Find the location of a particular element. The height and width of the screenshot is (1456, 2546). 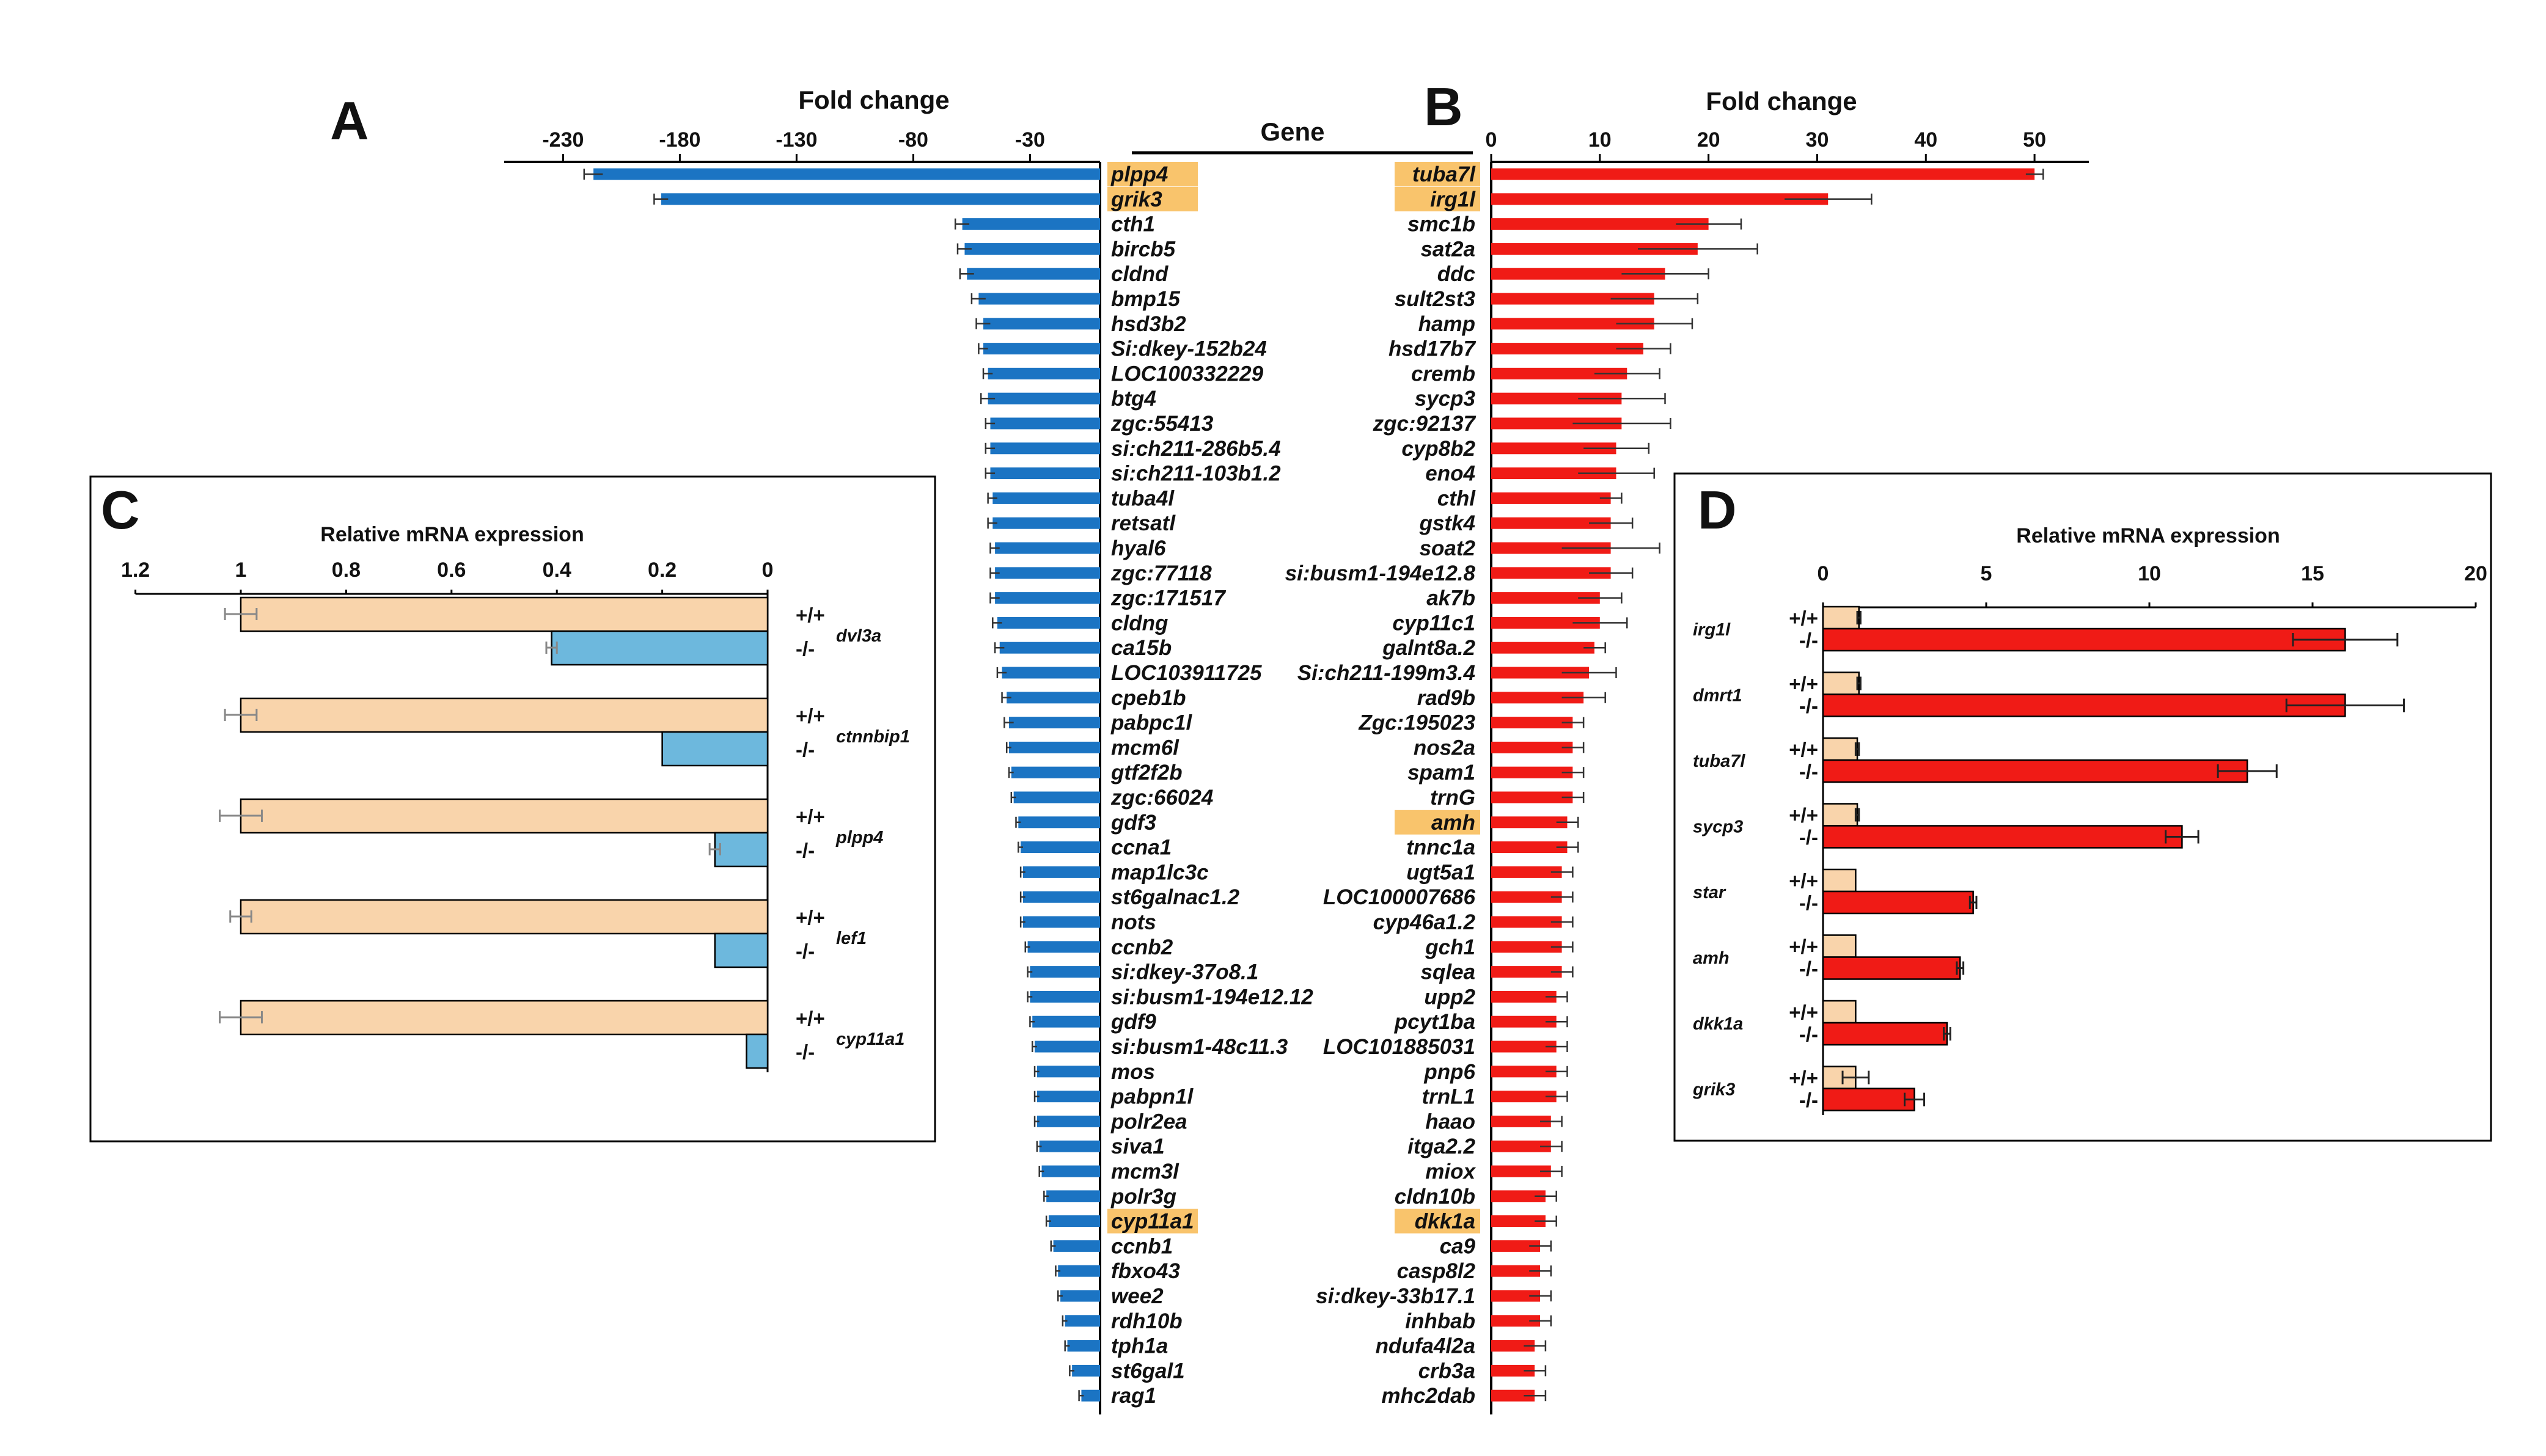

panel-b-bar-pcyt1ba is located at coordinates (1524, 1021).